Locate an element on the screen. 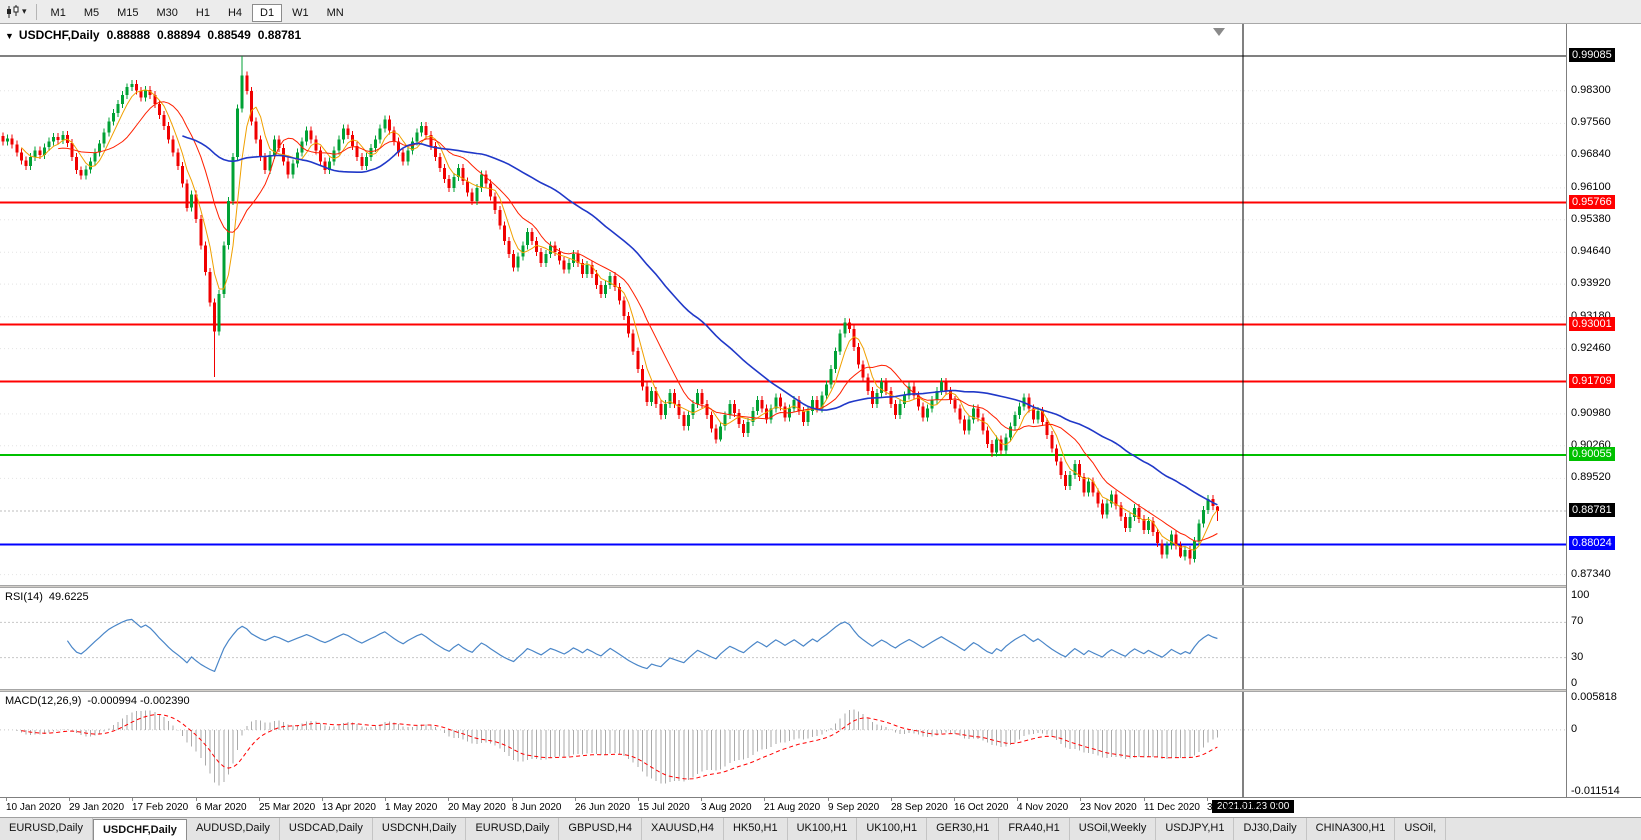 This screenshot has height=840, width=1641. chart-tab-fra40-h1: FRA40,H1 is located at coordinates (1034, 829).